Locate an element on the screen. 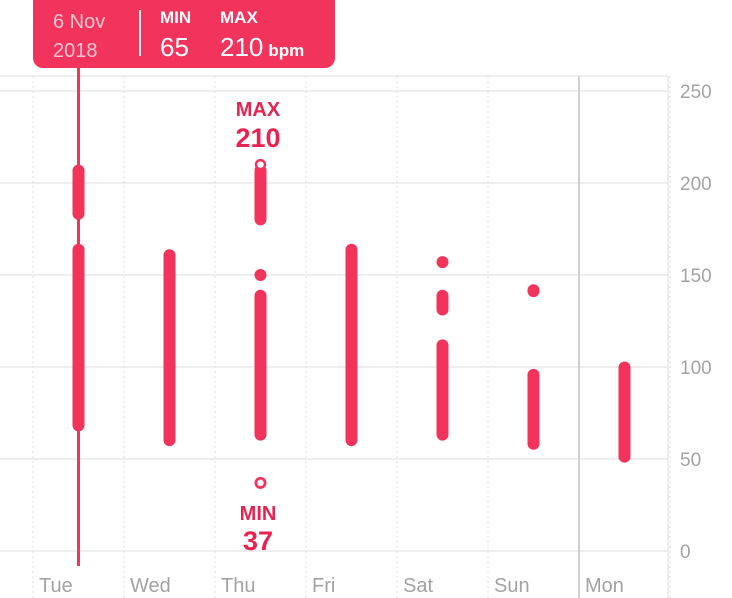  tooltip-min-value: 65 is located at coordinates (174, 47).